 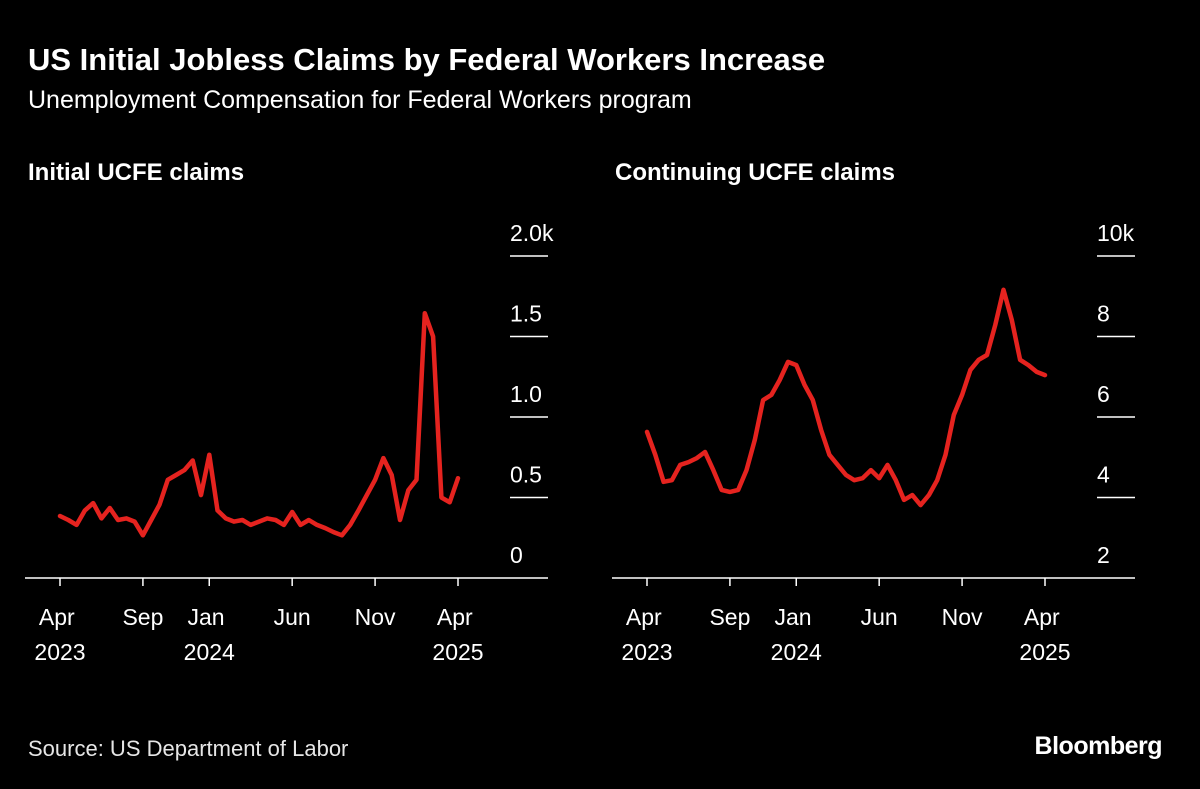 I want to click on y-tick-label: 4, so click(x=1103, y=475).